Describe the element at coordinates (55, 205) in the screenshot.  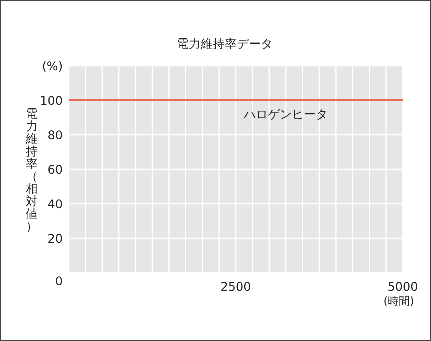
I see `y-tick-label: 40` at that location.